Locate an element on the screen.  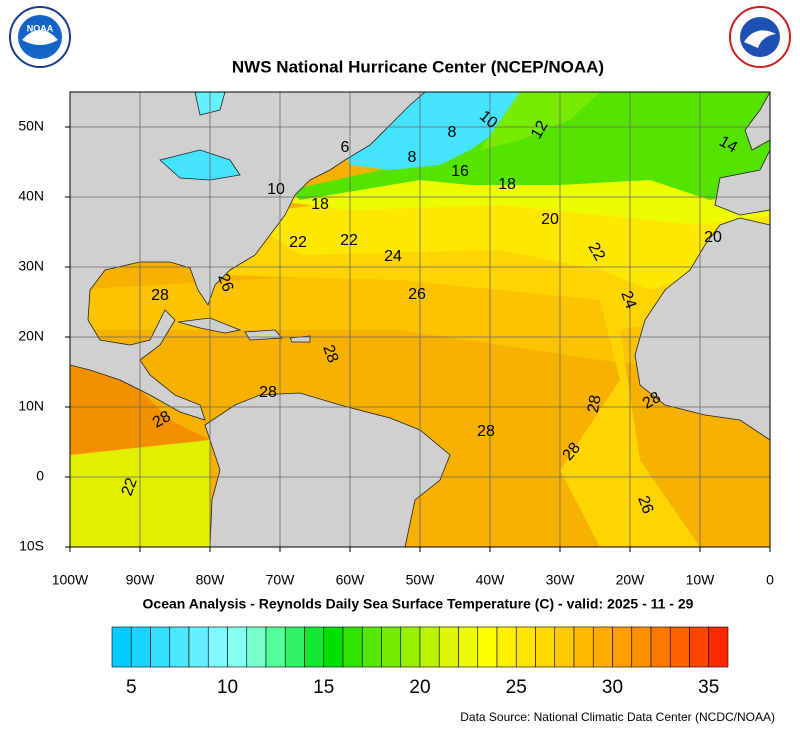
nws-logo is located at coordinates (760, 37).